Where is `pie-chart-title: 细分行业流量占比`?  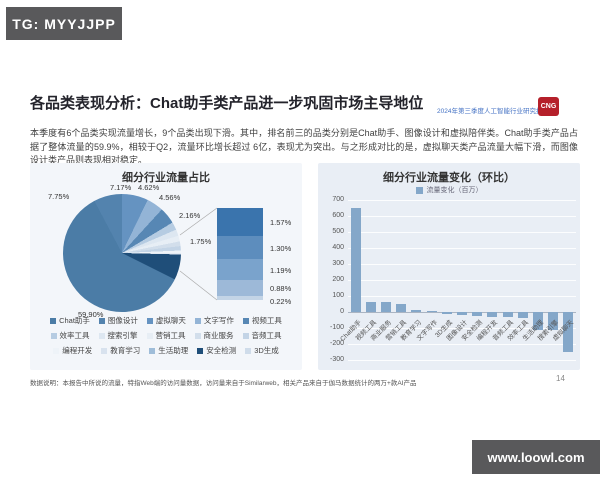 pie-chart-title: 细分行业流量占比 is located at coordinates (166, 178).